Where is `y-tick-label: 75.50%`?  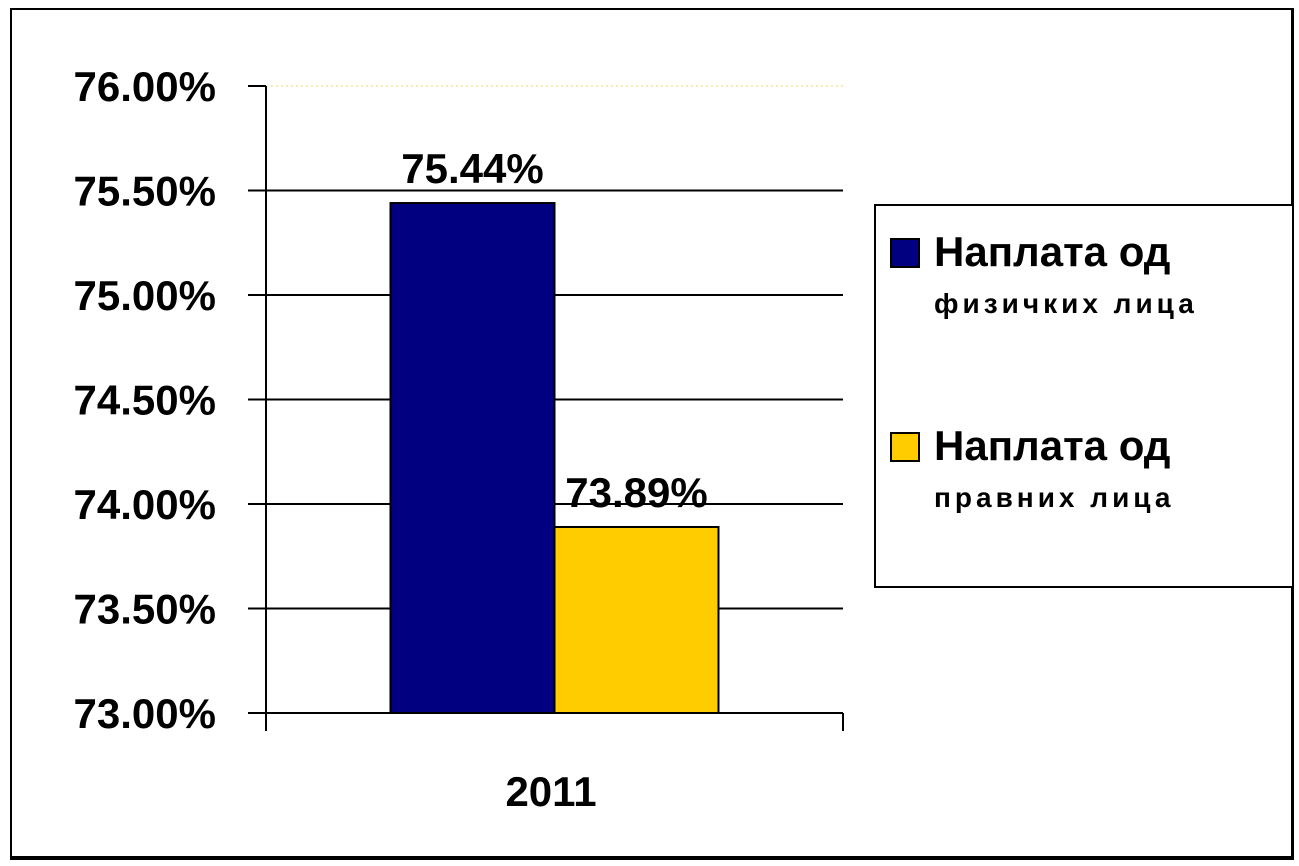 y-tick-label: 75.50% is located at coordinates (145, 191).